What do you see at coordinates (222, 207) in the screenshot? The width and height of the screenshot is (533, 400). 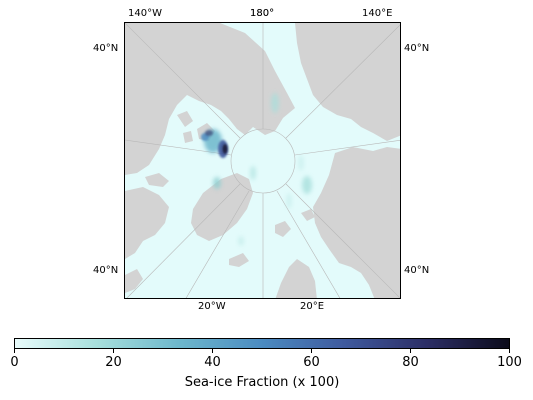 I see `greenland` at bounding box center [222, 207].